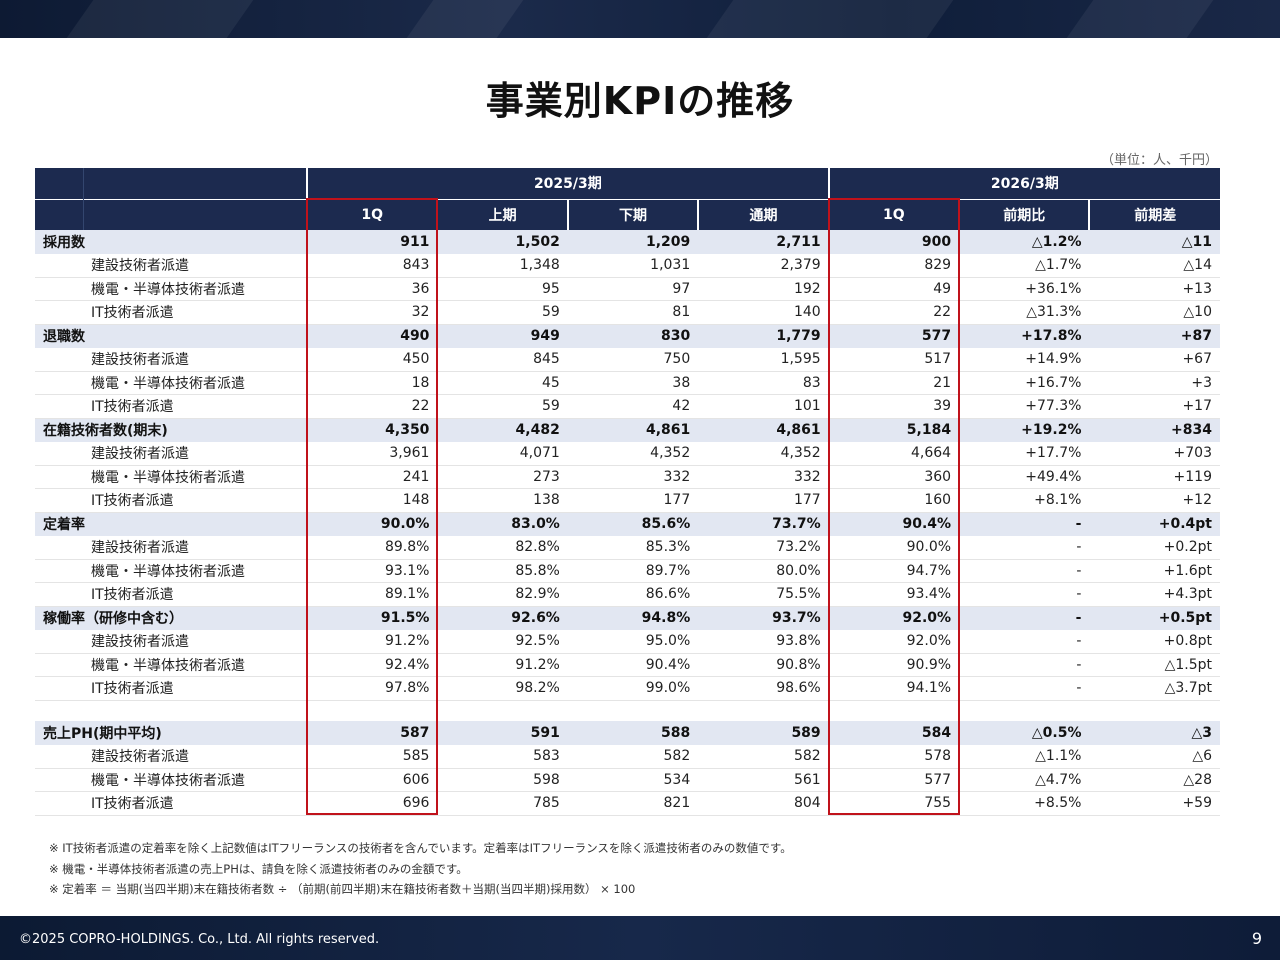  What do you see at coordinates (763, 214) in the screenshot?
I see `col-header-2025-fy: 通期` at bounding box center [763, 214].